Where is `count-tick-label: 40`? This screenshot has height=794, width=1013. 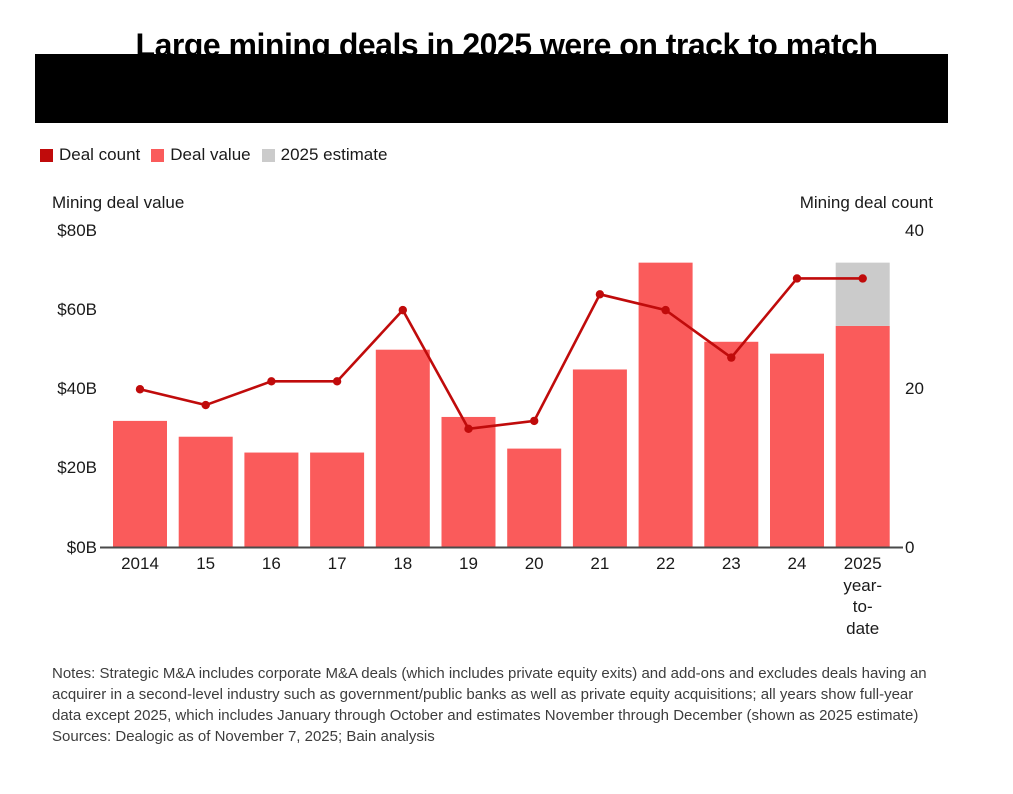
count-tick-label: 40 is located at coordinates (914, 230).